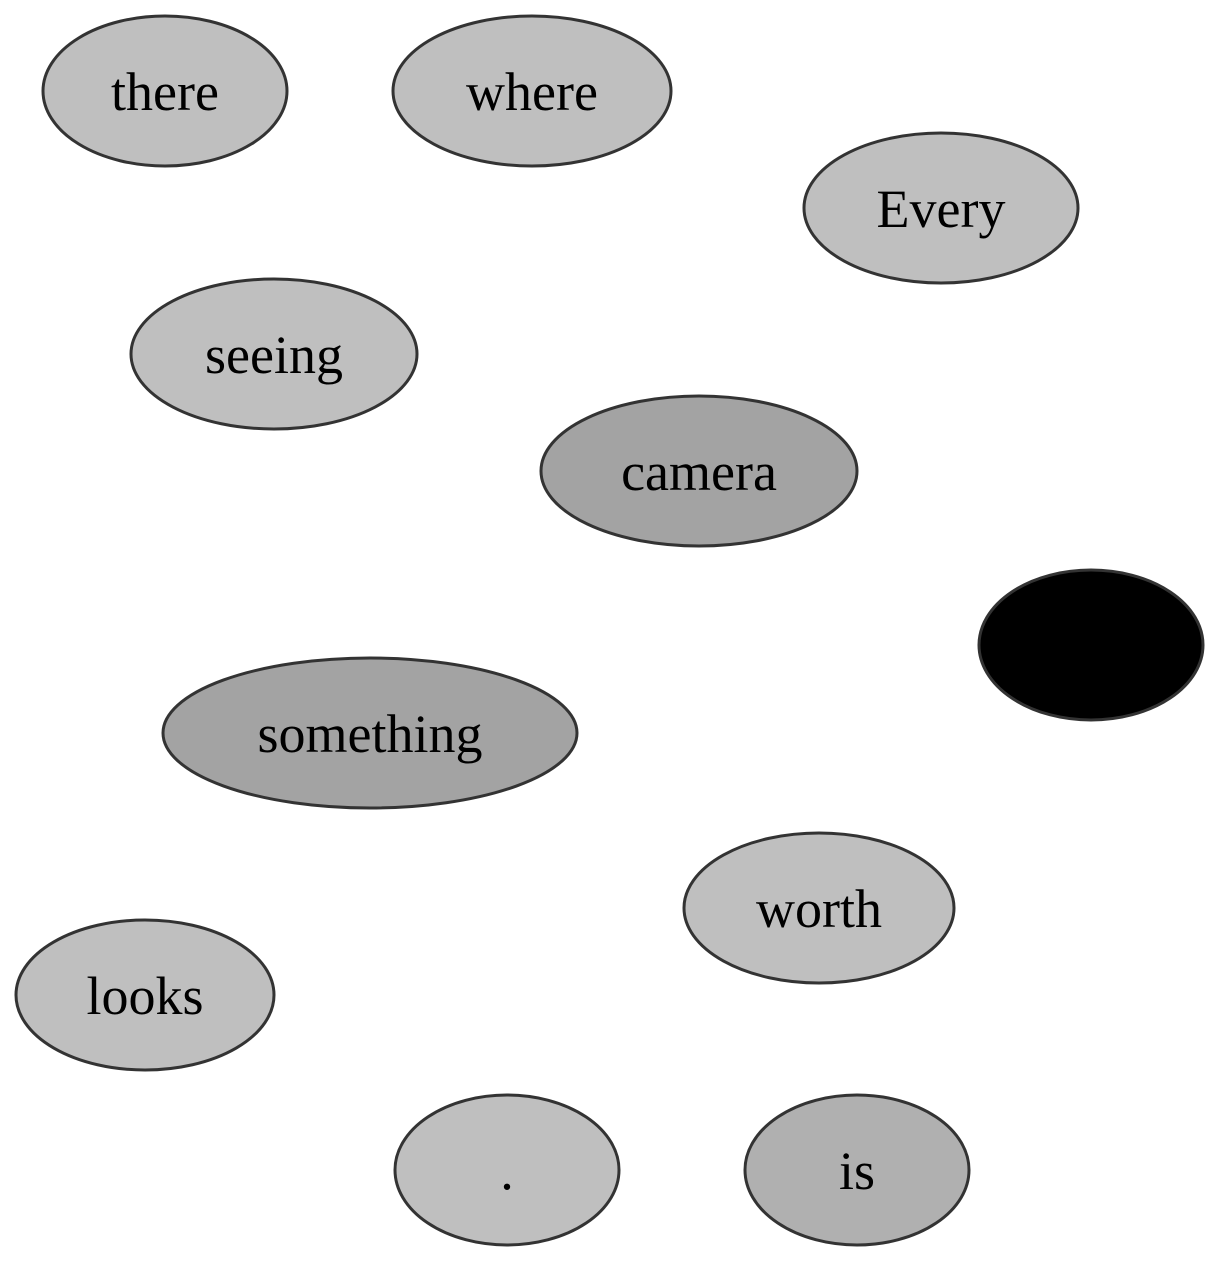 This screenshot has width=1220, height=1263. I want to click on node-every-label: Every, so click(941, 209).